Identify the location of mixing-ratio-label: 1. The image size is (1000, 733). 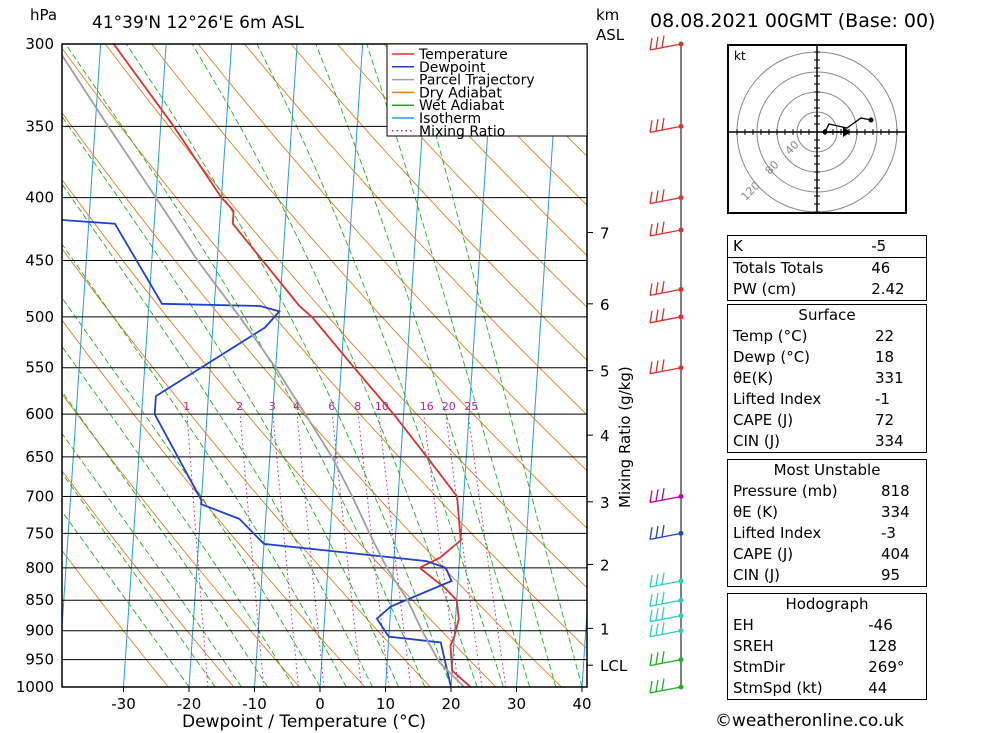
(186, 406).